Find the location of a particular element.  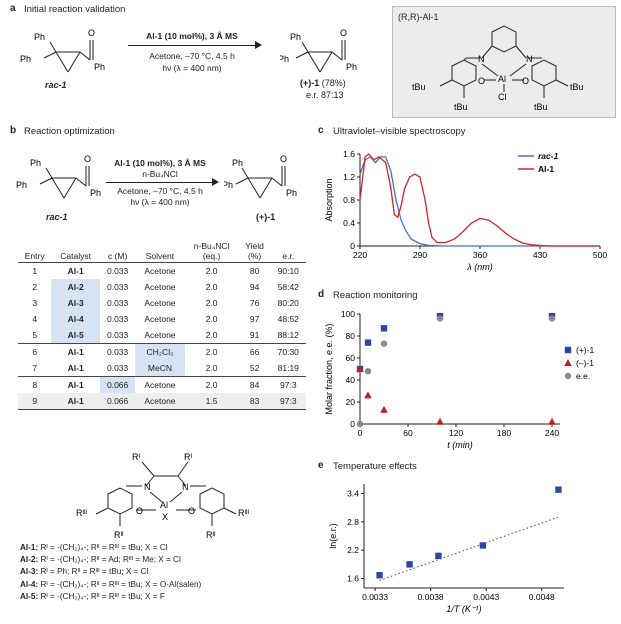

table-cell: MeCN is located at coordinates (160, 368).